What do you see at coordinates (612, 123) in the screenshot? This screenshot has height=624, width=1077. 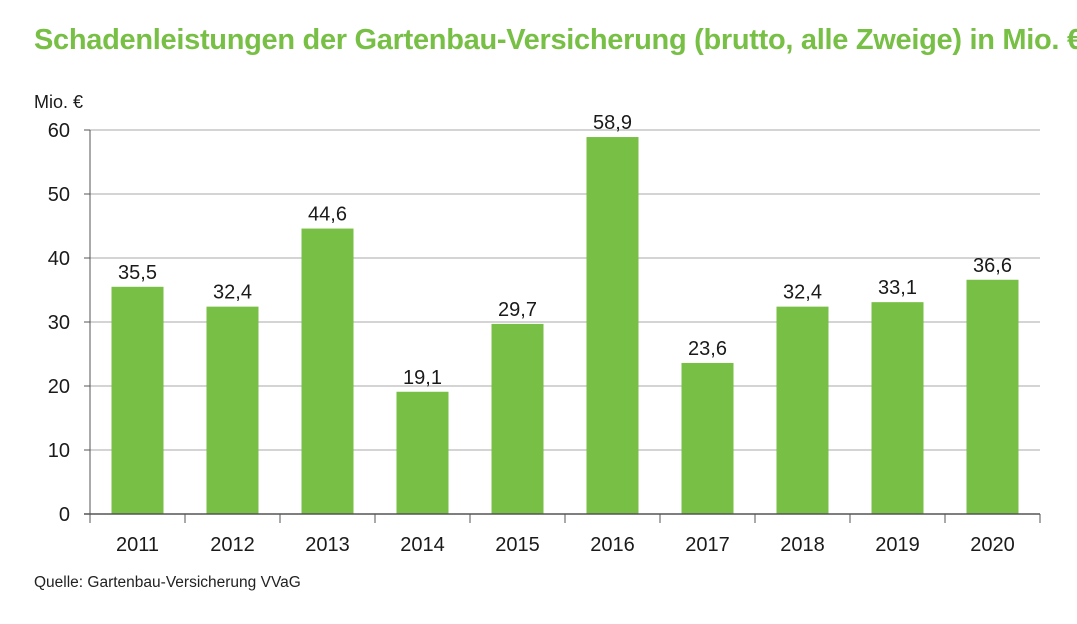 I see `data-label-2016: 58,9` at bounding box center [612, 123].